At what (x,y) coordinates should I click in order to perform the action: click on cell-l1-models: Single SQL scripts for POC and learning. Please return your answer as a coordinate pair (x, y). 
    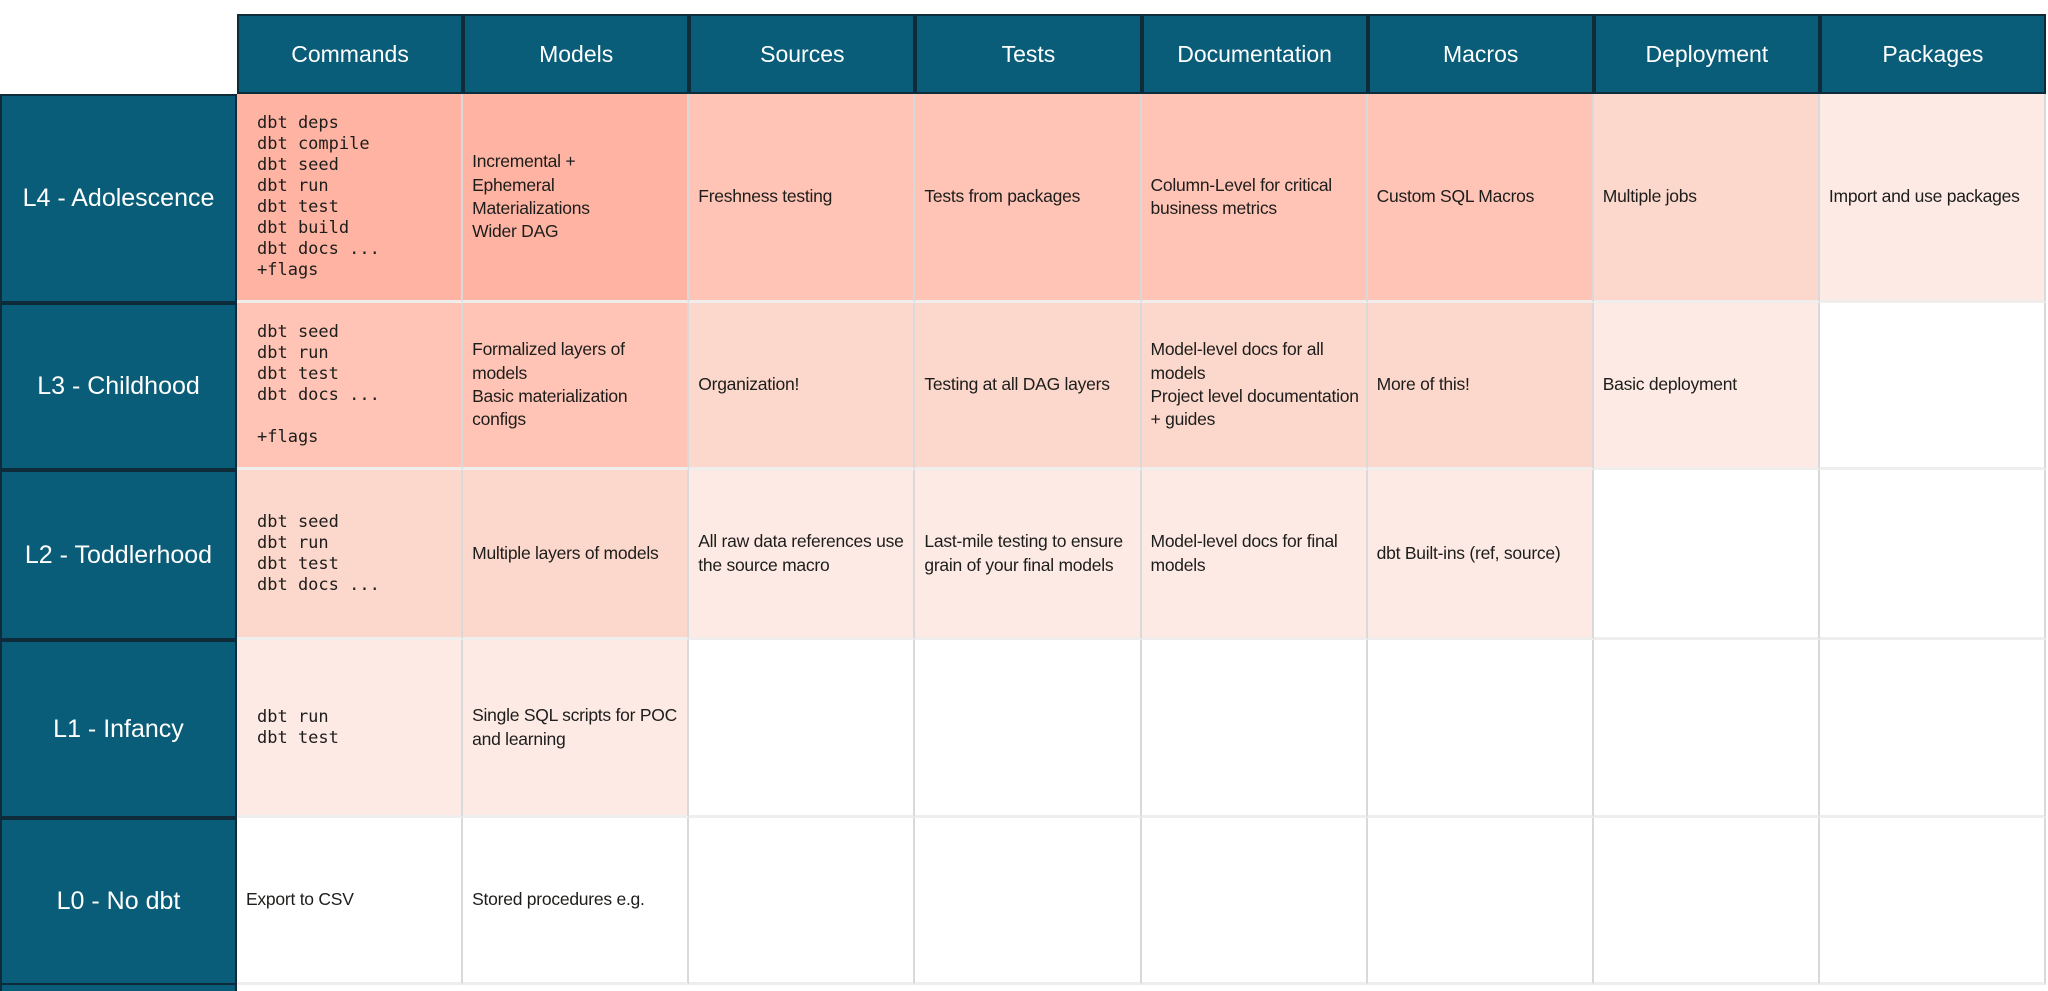
    Looking at the image, I should click on (576, 729).